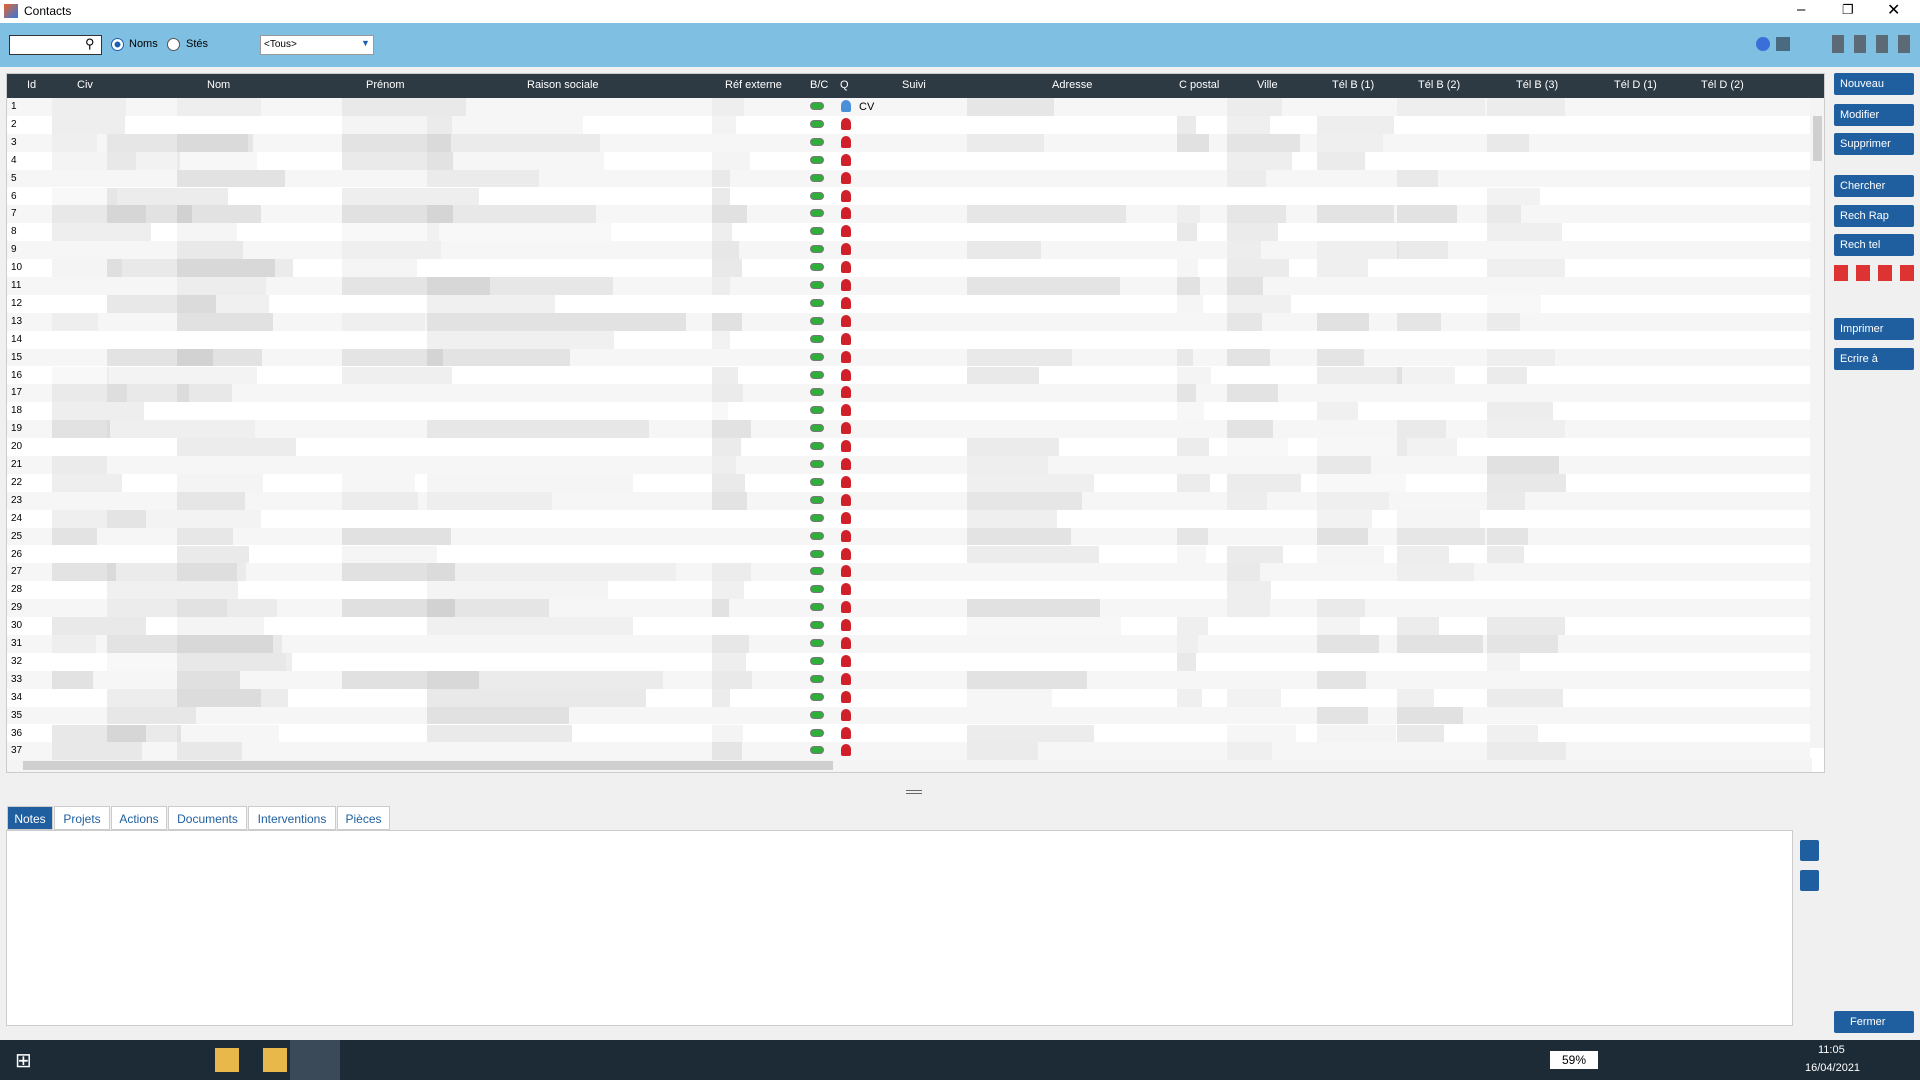 This screenshot has width=1920, height=1080. I want to click on tab: Pièces, so click(363, 818).